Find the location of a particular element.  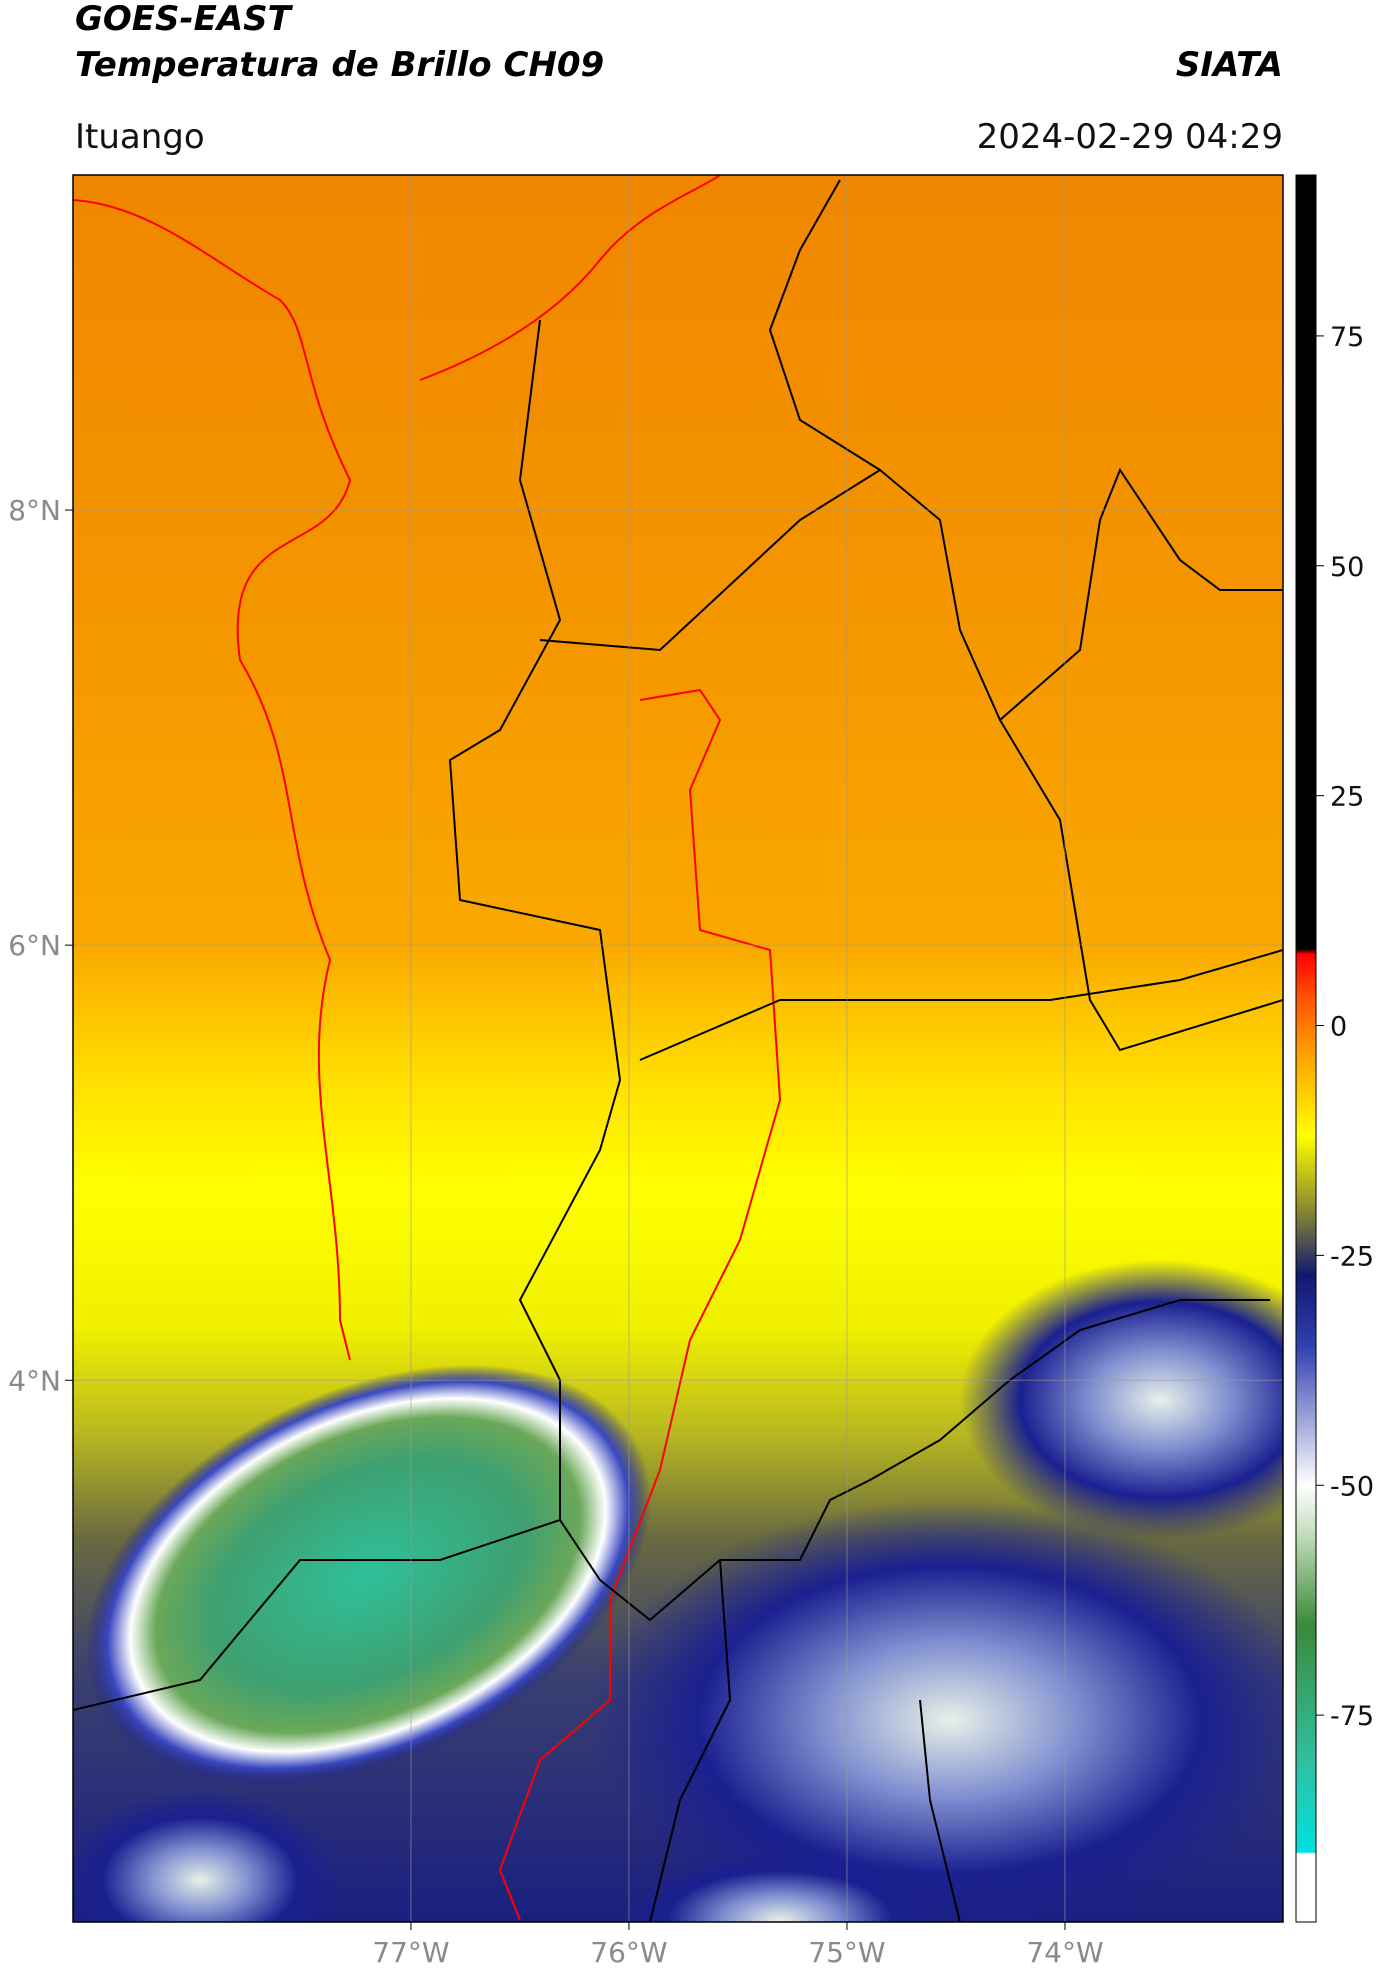

location: Ituango is located at coordinates (140, 137).